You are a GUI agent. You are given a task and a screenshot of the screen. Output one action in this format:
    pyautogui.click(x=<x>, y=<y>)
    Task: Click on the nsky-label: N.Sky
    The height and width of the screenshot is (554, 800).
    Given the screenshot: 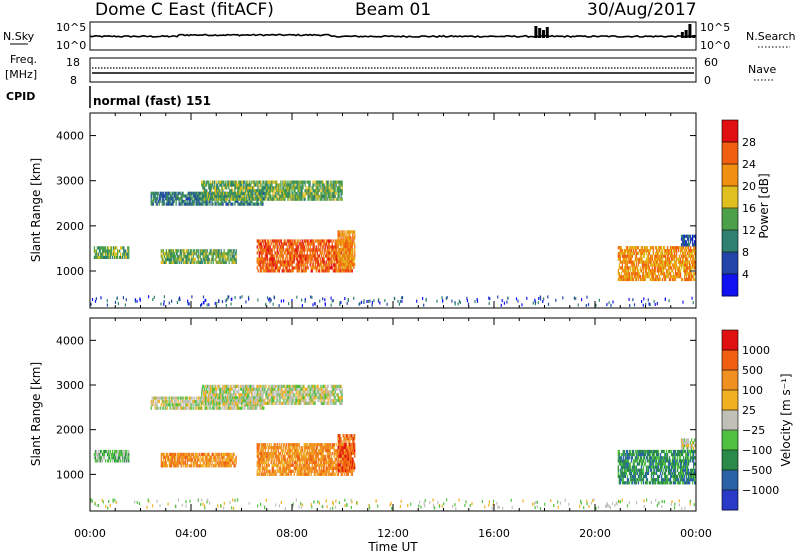 What is the action you would take?
    pyautogui.click(x=19, y=36)
    